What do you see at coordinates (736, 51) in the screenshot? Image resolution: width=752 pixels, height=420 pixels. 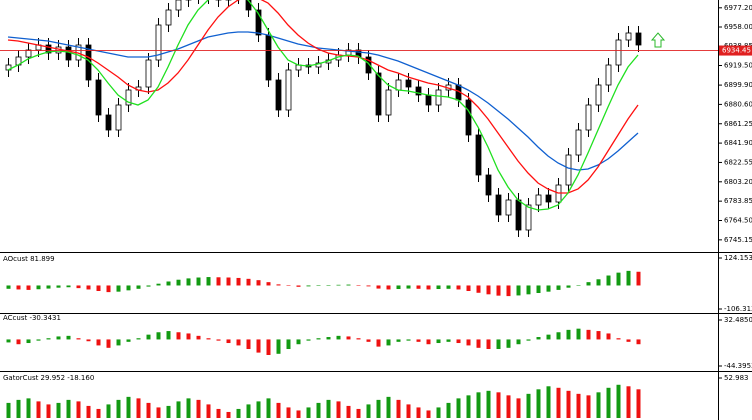 I see `current-price-label: 6934.45` at bounding box center [736, 51].